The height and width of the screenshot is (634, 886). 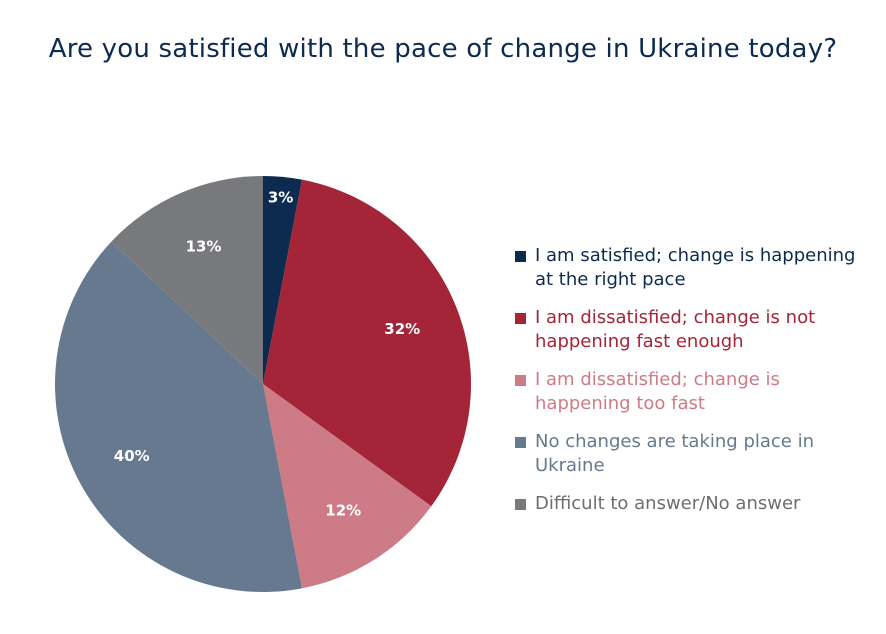 What do you see at coordinates (674, 453) in the screenshot?
I see `legend-label: No changes are taking place in Ukraine` at bounding box center [674, 453].